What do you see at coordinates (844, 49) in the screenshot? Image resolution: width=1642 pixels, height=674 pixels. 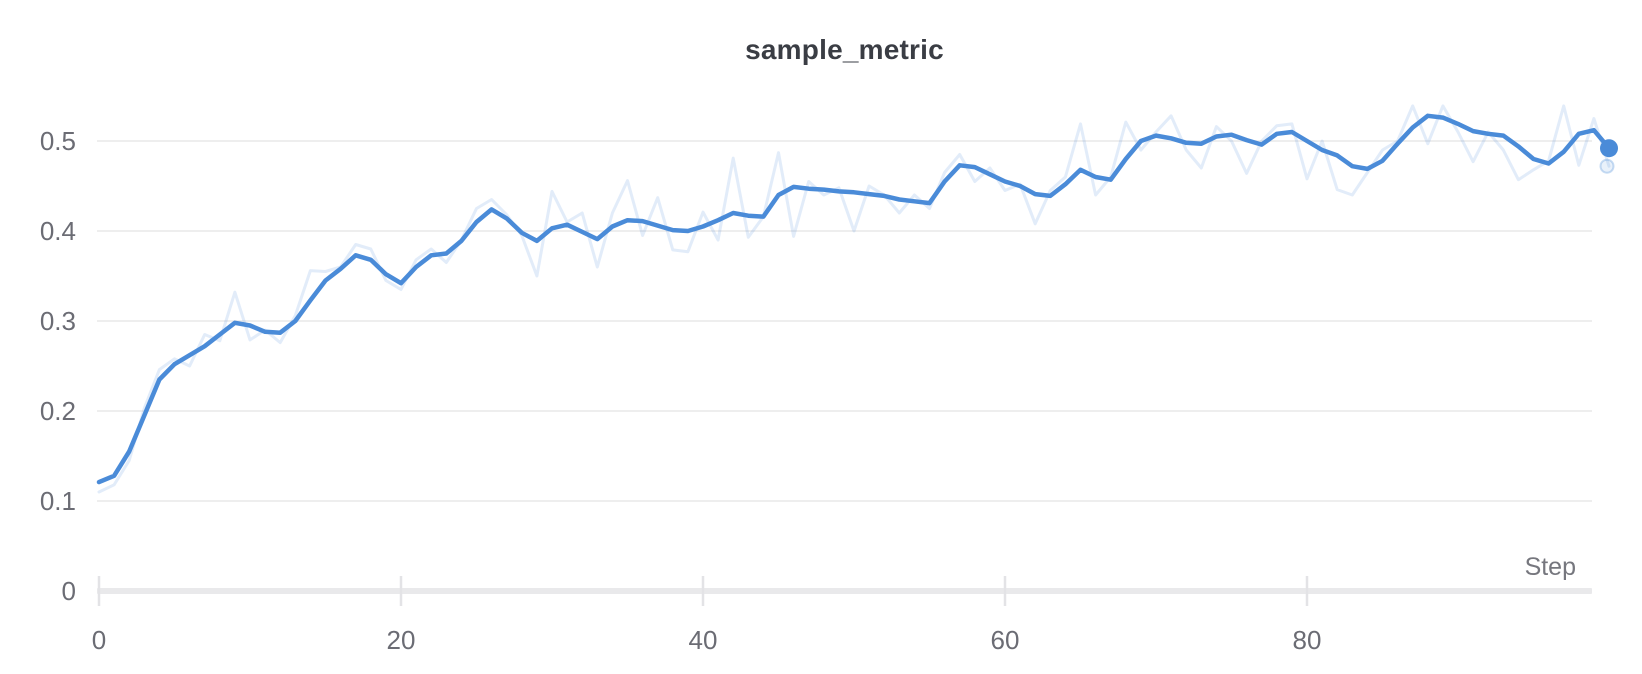 I see `chart-title: sample_metric` at bounding box center [844, 49].